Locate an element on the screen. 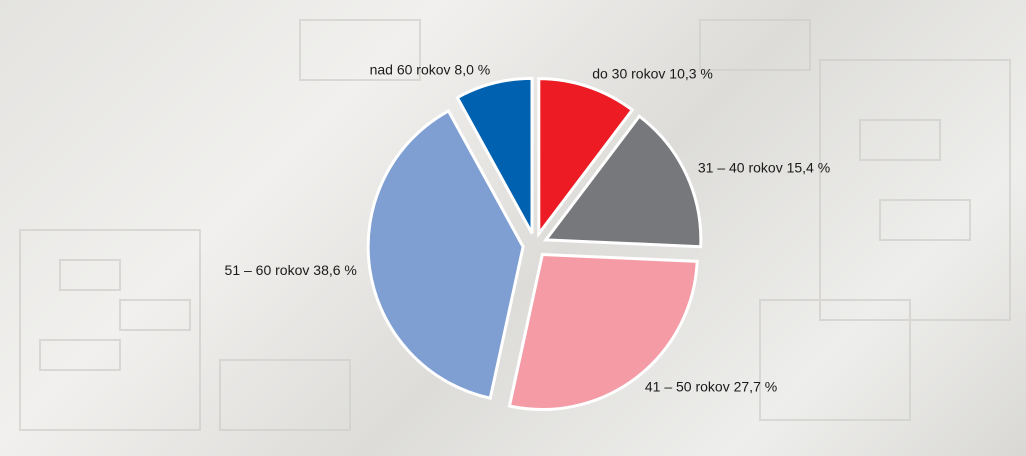 The image size is (1026, 456). slice-label: do 30 rokov 10,3 % is located at coordinates (652, 73).